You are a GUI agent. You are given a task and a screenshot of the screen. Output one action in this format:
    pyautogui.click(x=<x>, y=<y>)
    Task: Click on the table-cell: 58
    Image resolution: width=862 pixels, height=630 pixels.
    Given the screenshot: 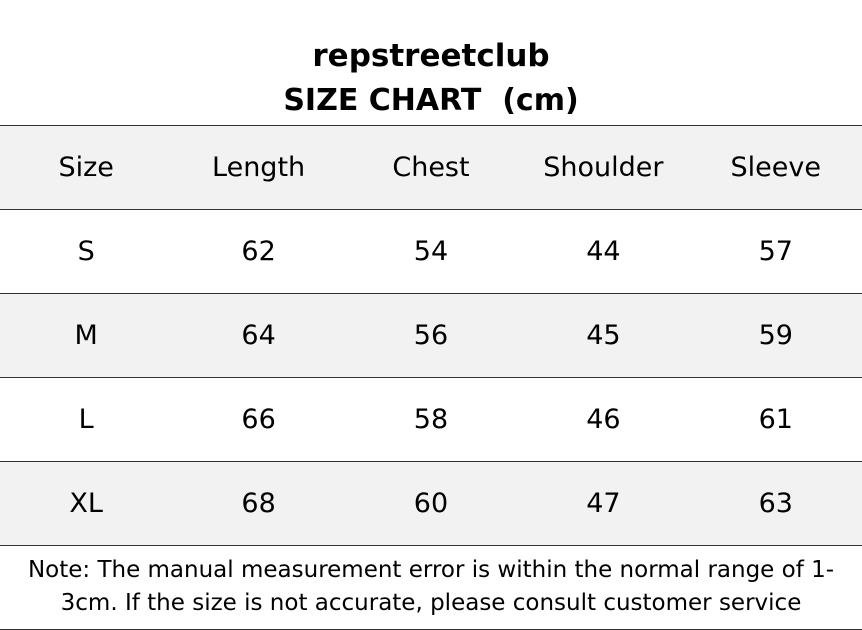 What is the action you would take?
    pyautogui.click(x=431, y=419)
    